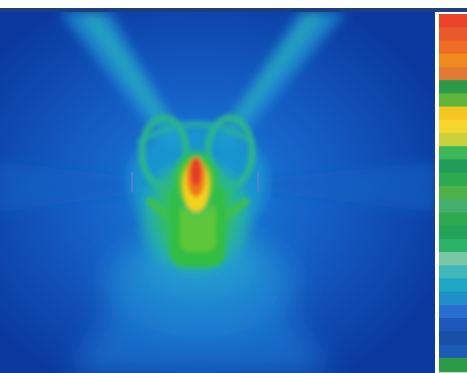 The image size is (467, 373). I want to click on top-border-line, so click(233, 10).